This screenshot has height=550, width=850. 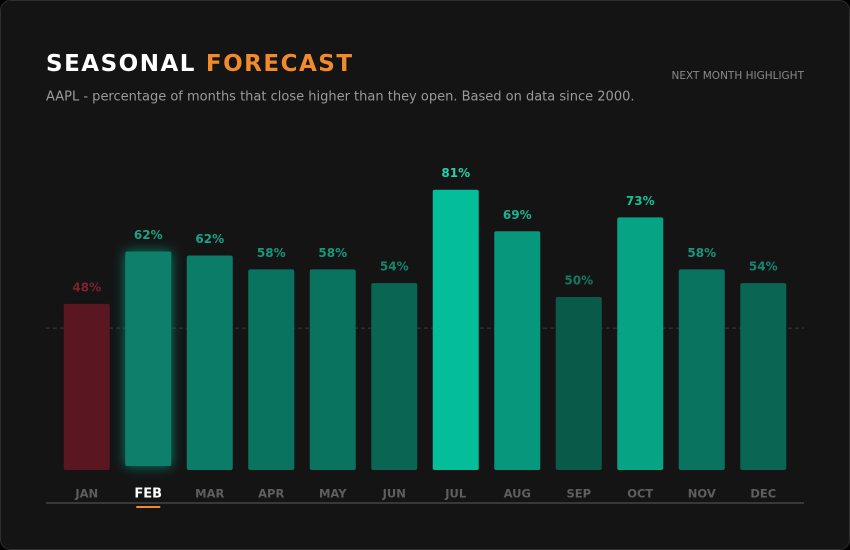 I want to click on value-label: 69%, so click(x=517, y=215).